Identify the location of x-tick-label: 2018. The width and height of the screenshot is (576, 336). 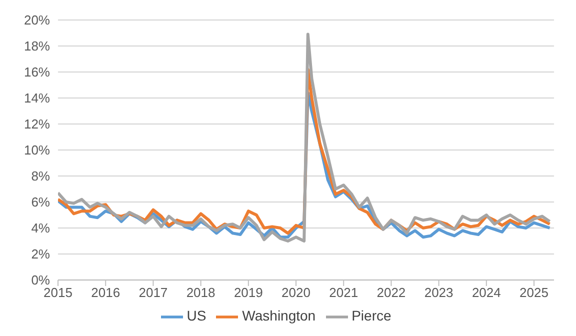
(201, 292).